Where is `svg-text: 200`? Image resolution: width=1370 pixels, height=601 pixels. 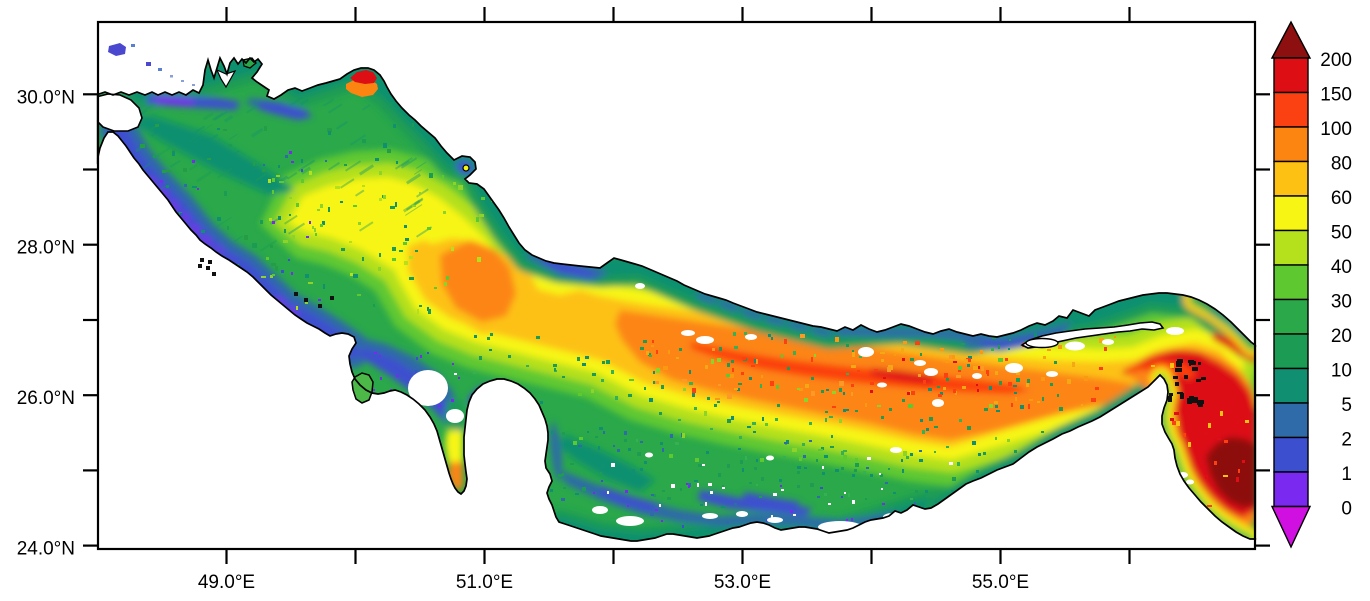 svg-text: 200 is located at coordinates (1336, 60).